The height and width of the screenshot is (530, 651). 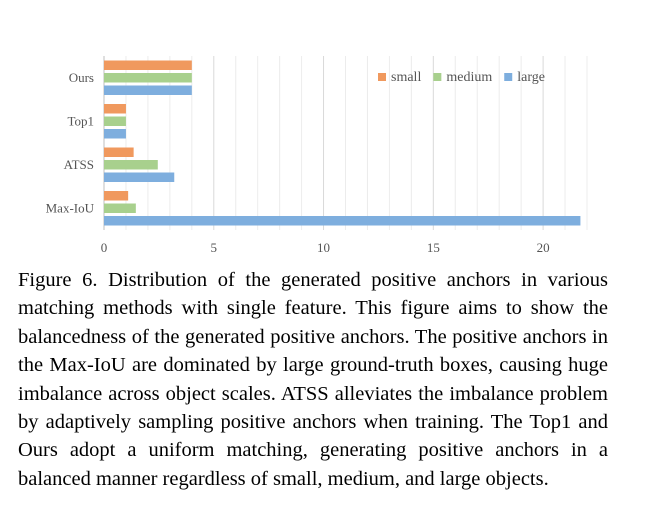 I want to click on legend-swatch-large, so click(x=508, y=77).